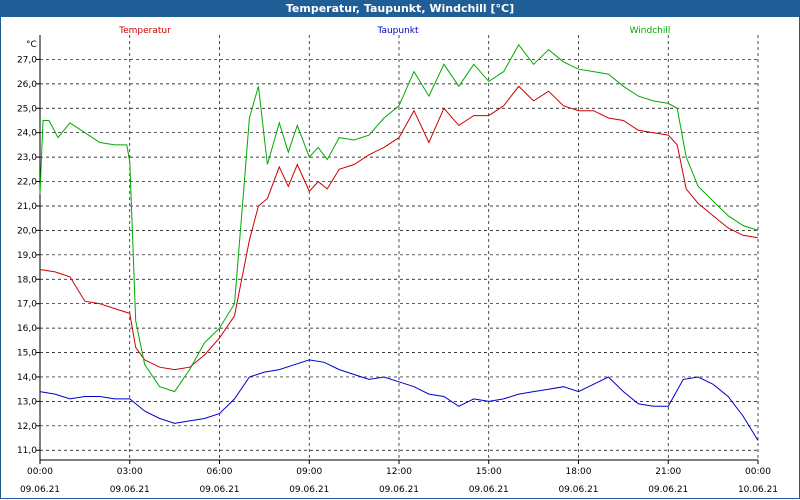 The image size is (800, 500). What do you see at coordinates (27, 231) in the screenshot?
I see `y-tick-label: 20,0` at bounding box center [27, 231].